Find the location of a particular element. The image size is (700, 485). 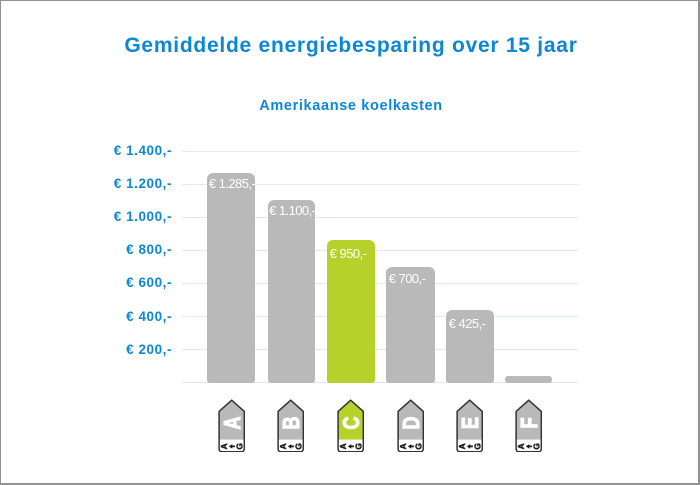

svg-text: F is located at coordinates (529, 422).